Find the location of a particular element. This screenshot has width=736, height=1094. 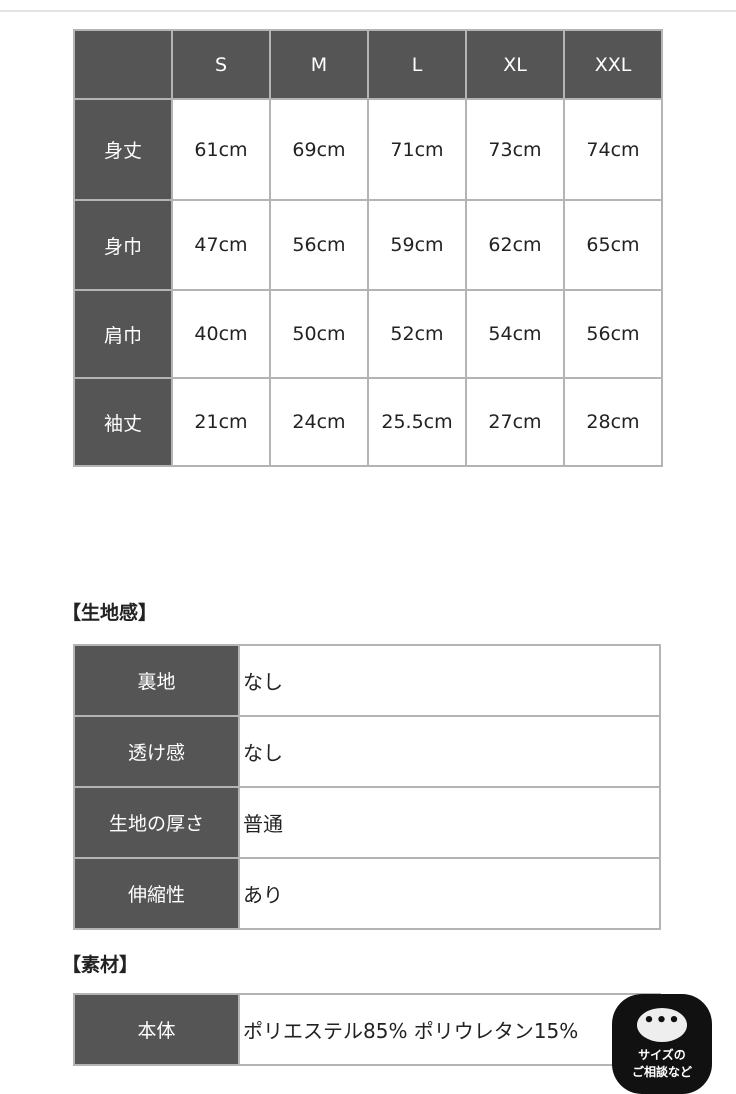

row-label: 生地の厚さ is located at coordinates (156, 822).